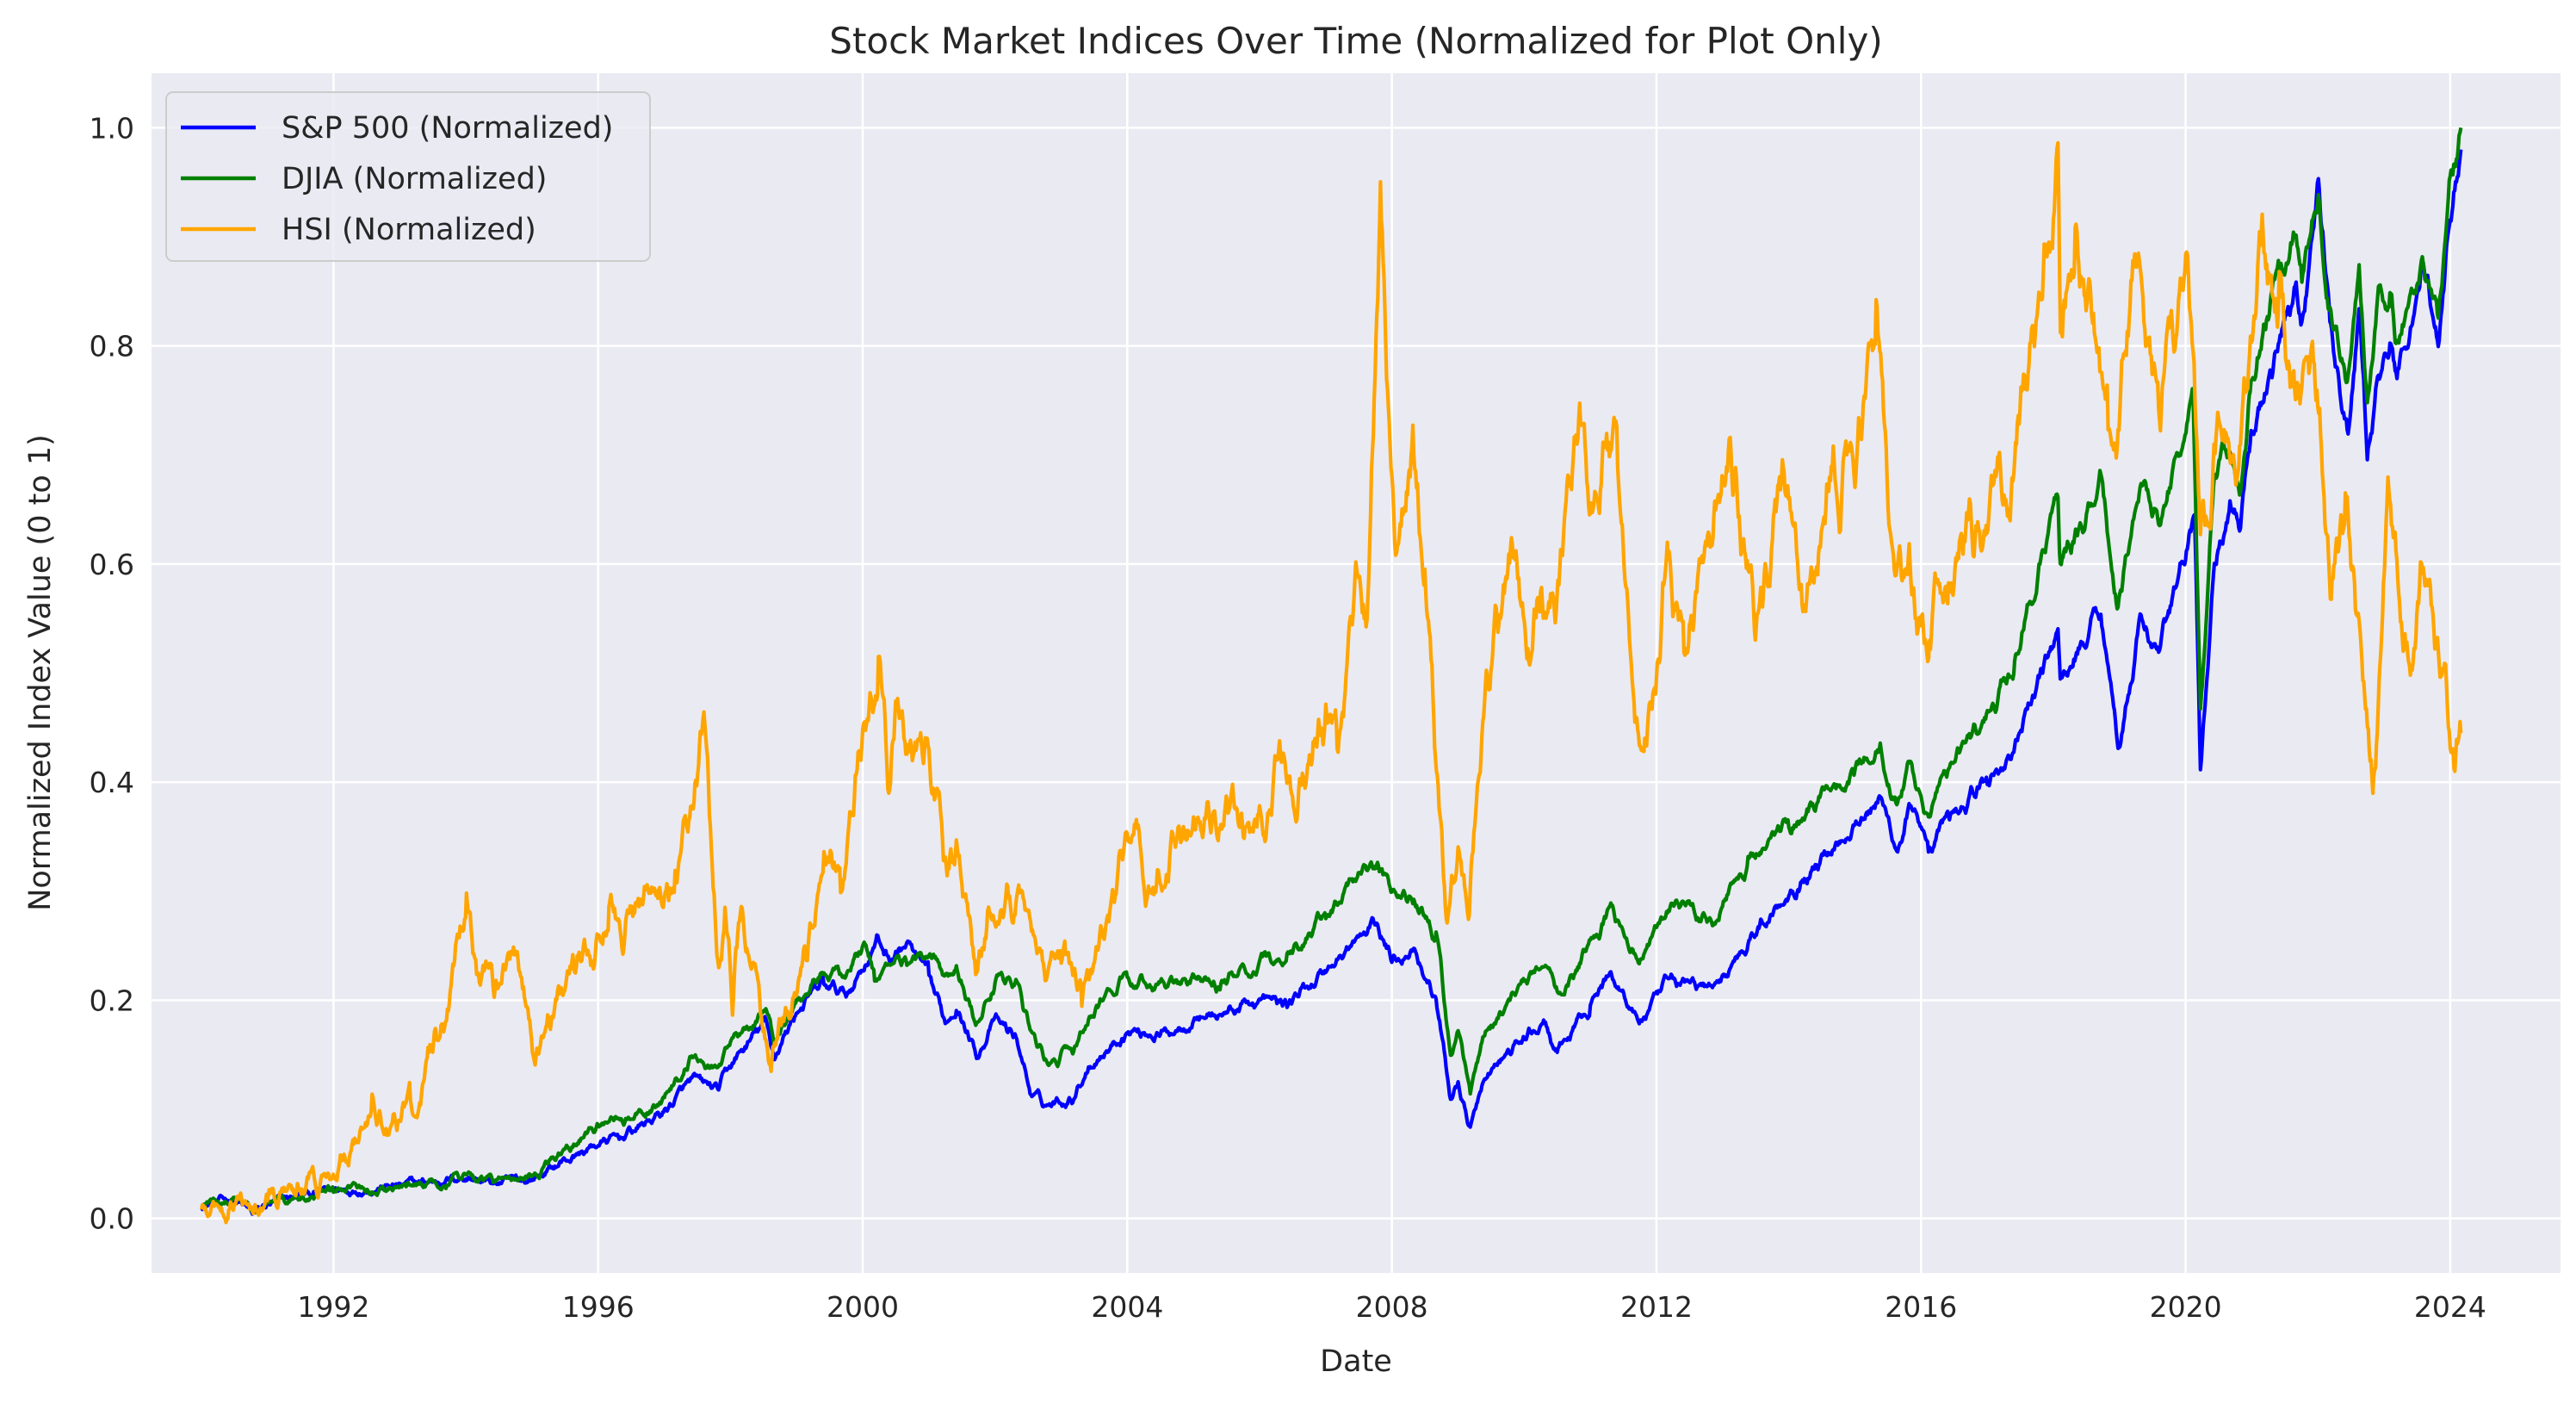 Image resolution: width=2576 pixels, height=1403 pixels. I want to click on y-tick-labels: 0.0 0.2 0.4 0.6 0.8 1.0, so click(112, 673).